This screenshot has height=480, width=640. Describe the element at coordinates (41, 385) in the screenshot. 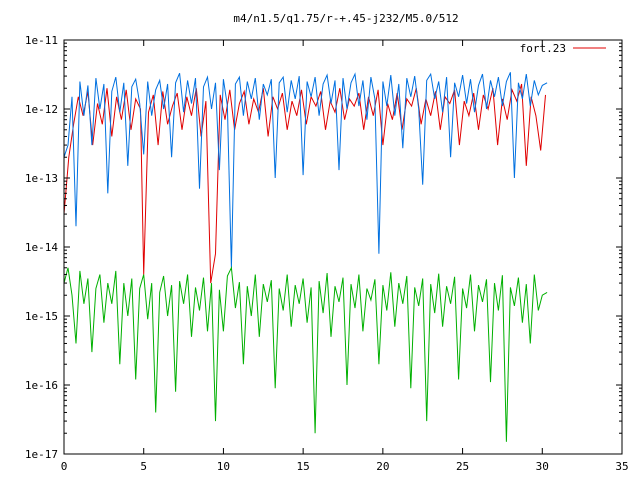

I see `y-tick-label: 1e-16` at that location.